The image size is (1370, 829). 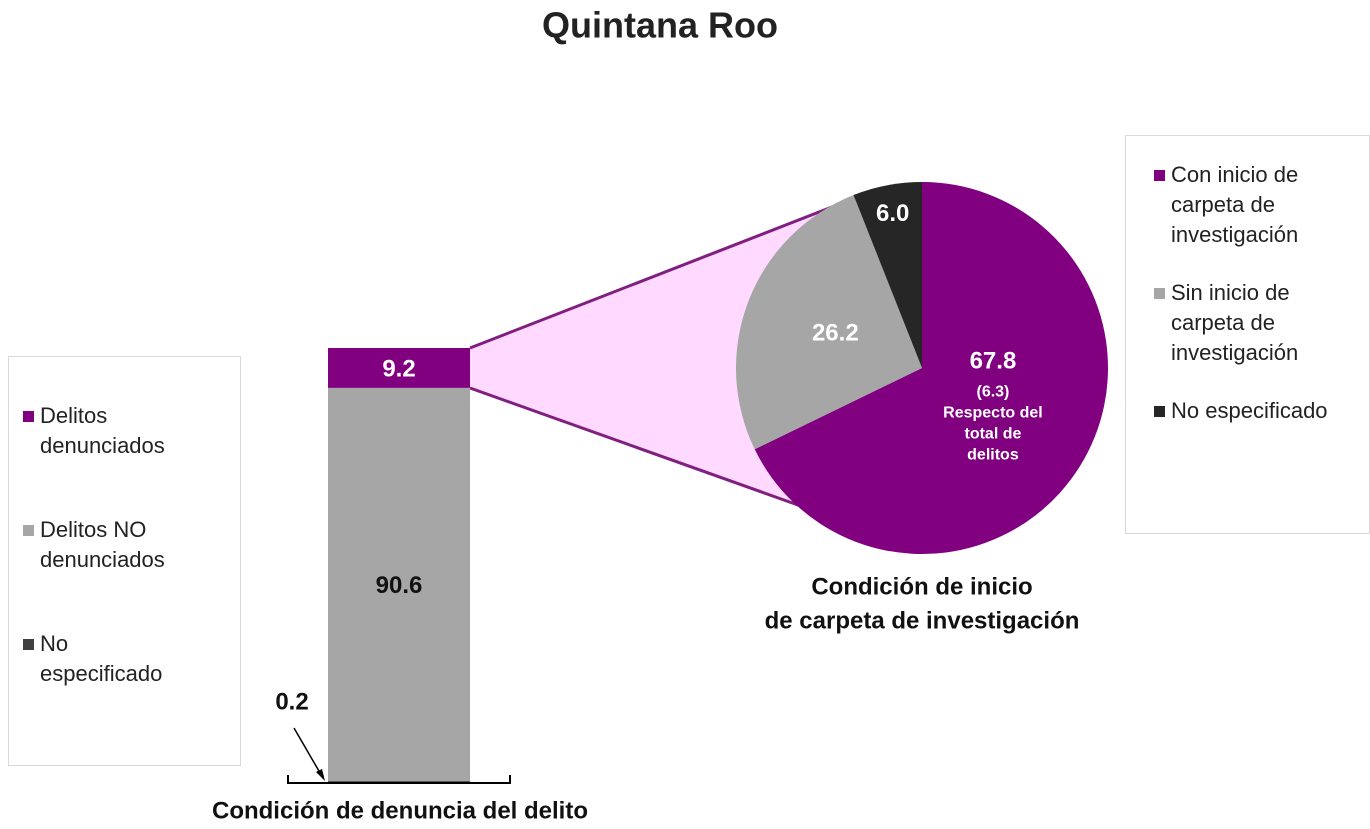 What do you see at coordinates (993, 413) in the screenshot?
I see `annotation: Respecto del` at bounding box center [993, 413].